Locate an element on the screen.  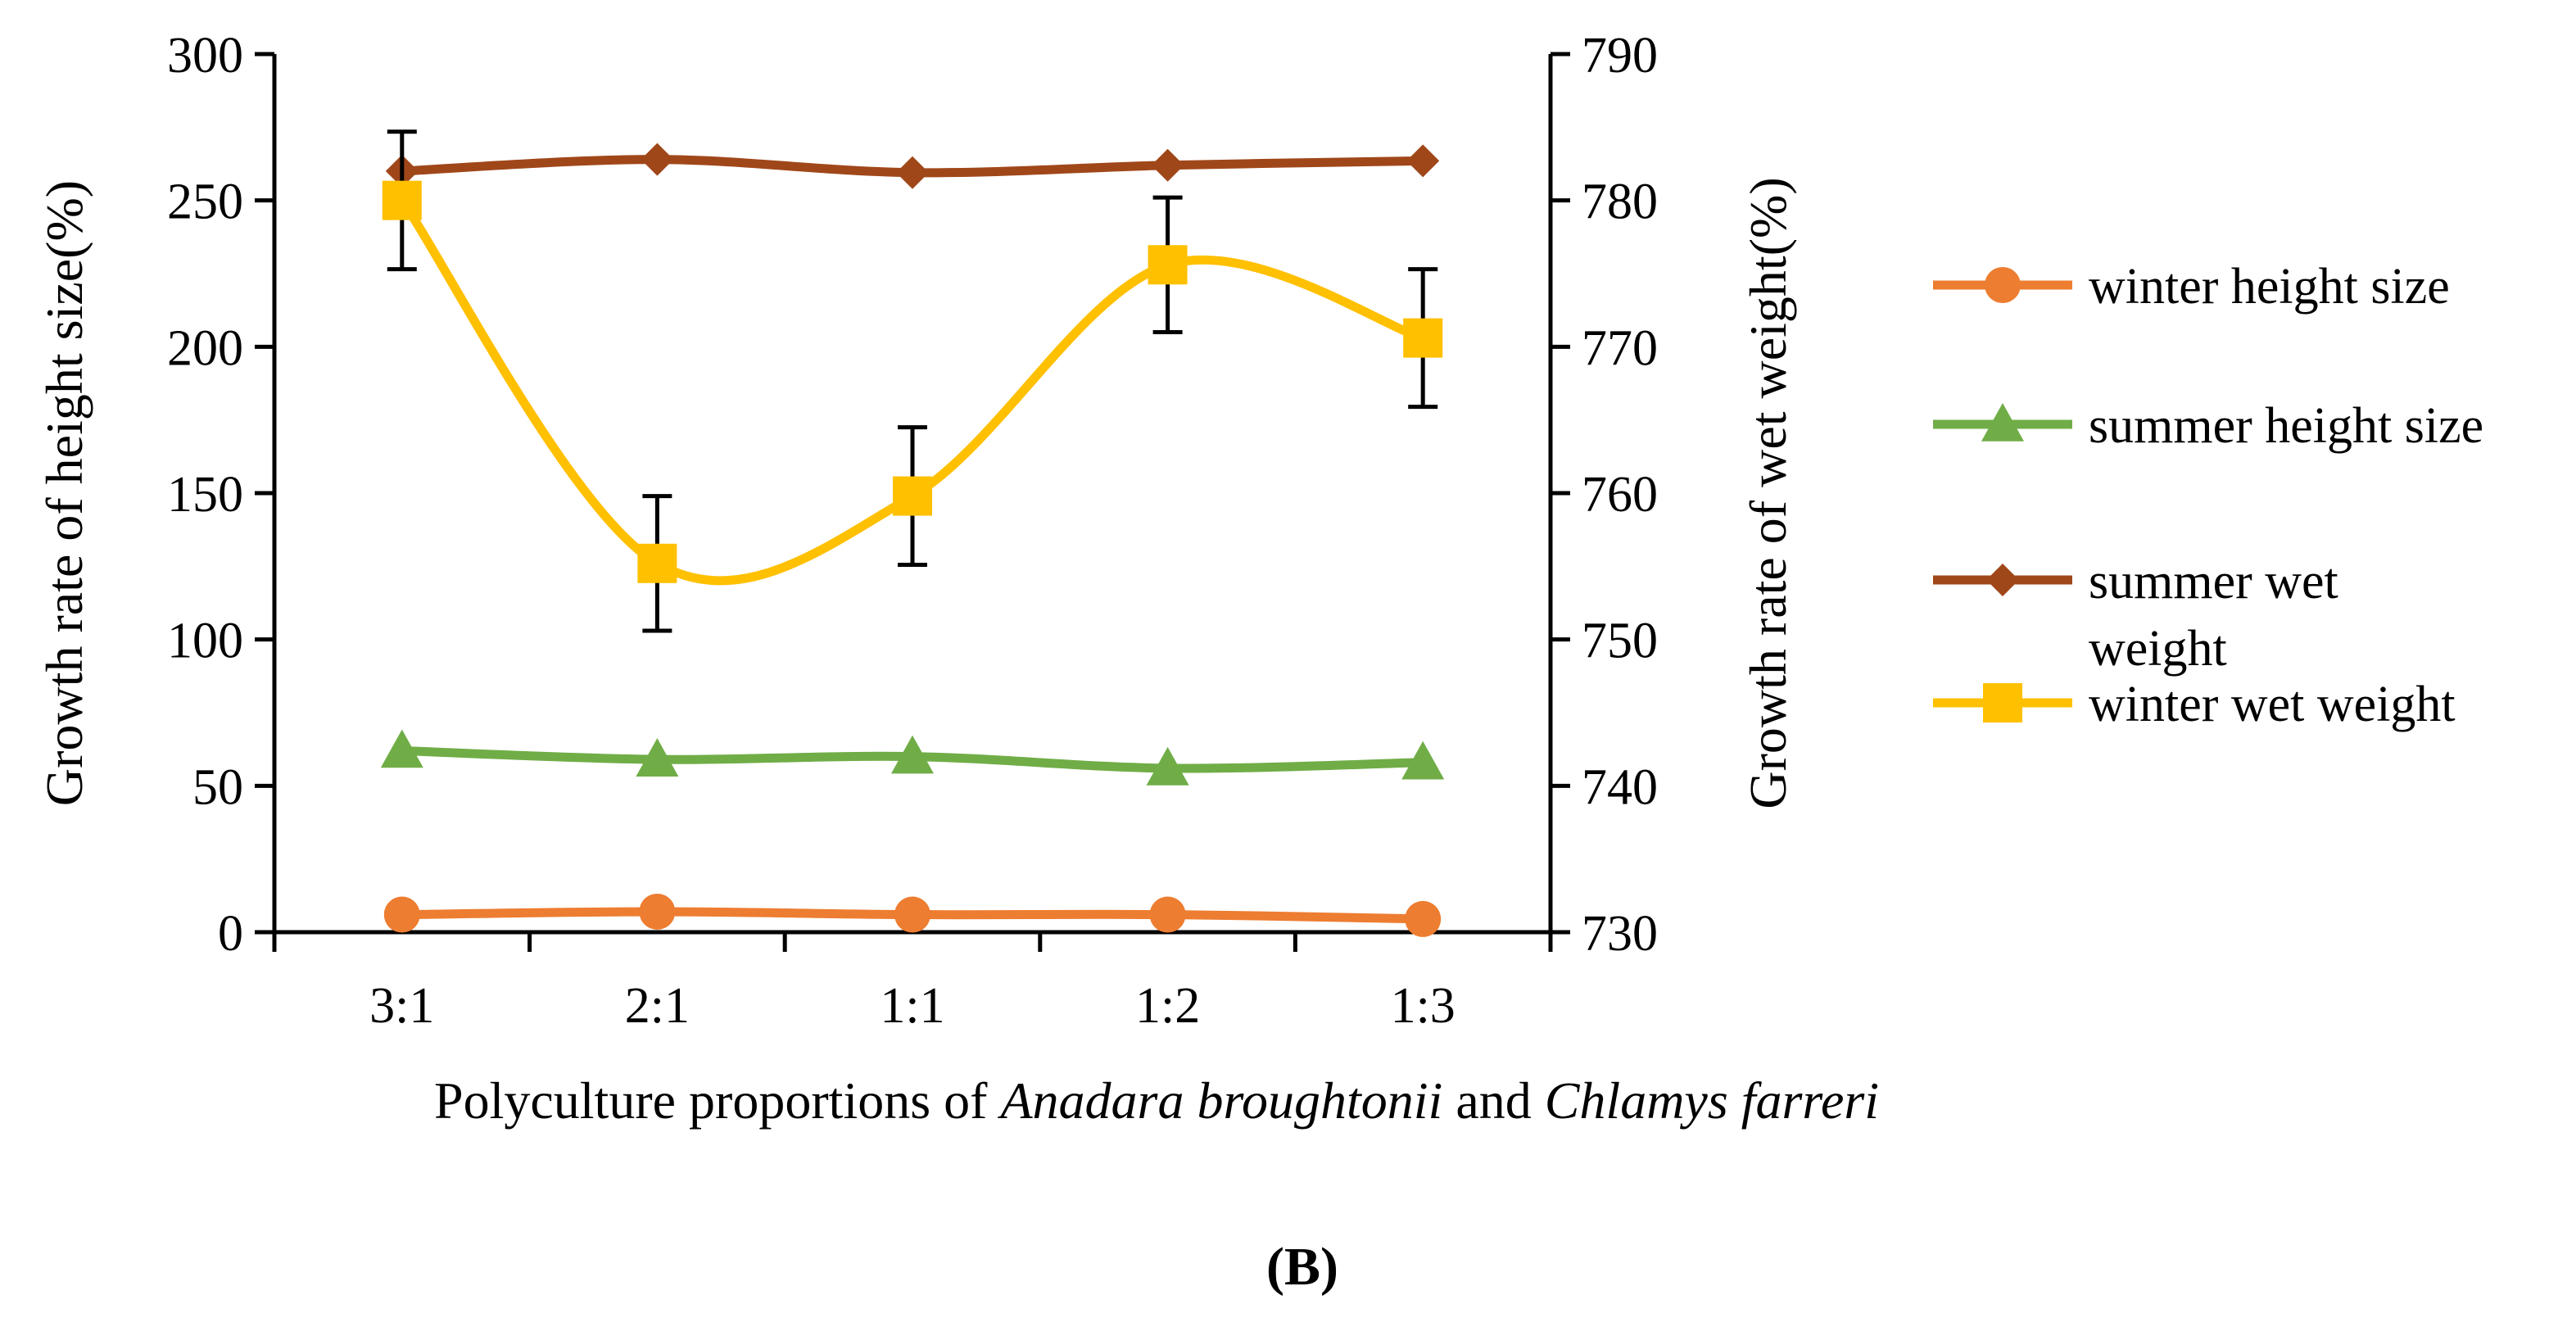
x-tick-label: 3:1 is located at coordinates (401, 1006).